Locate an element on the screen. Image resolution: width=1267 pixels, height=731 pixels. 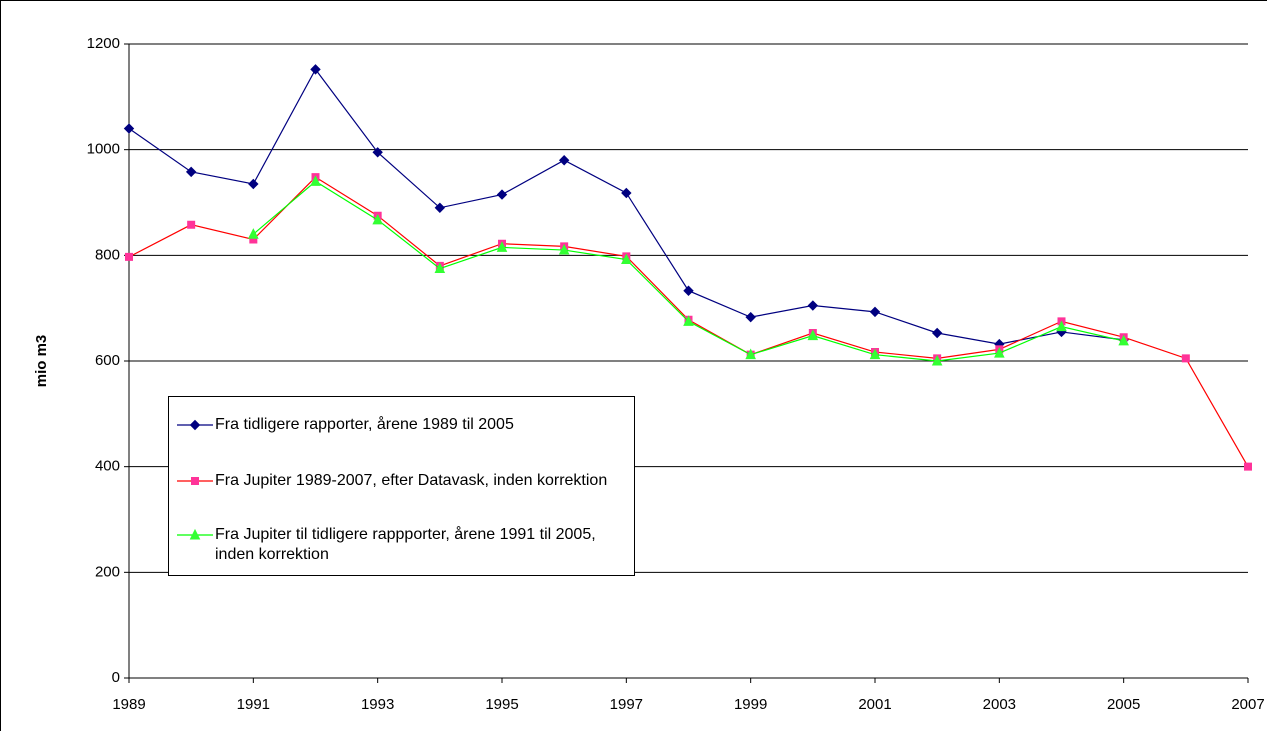
x-tick-label: 2003 is located at coordinates (999, 704).